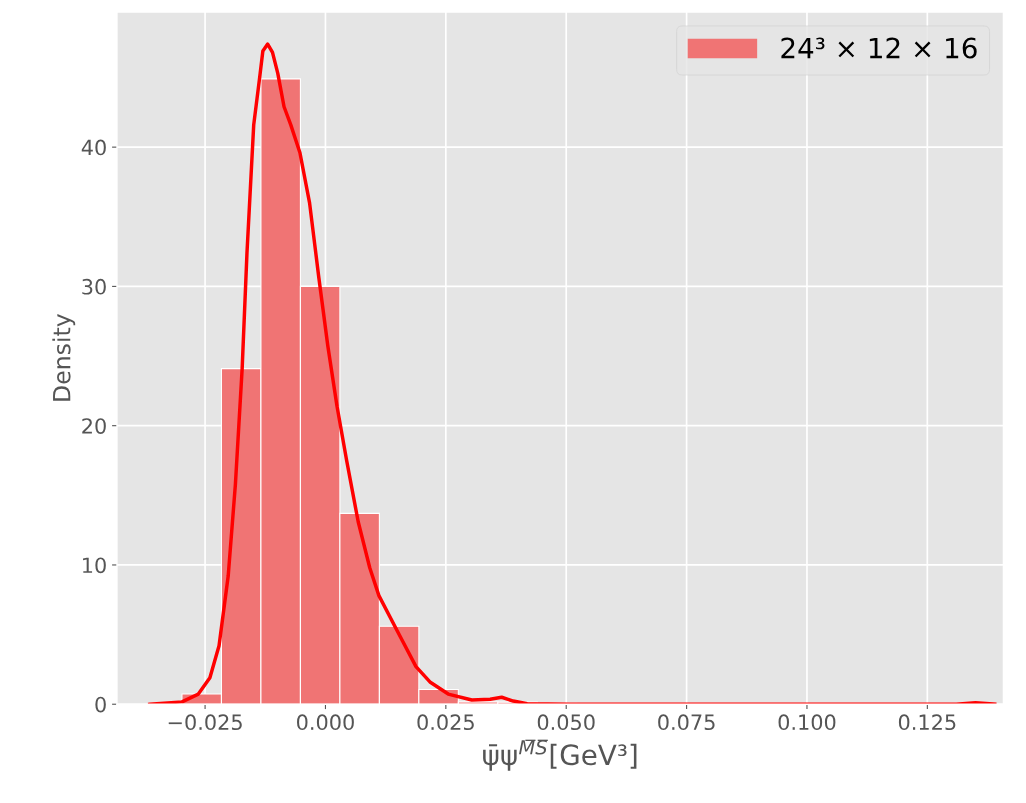 The width and height of the screenshot is (1026, 803). Describe the element at coordinates (879, 48) in the screenshot. I see `legend-label: 24³ × 12 × 16` at that location.